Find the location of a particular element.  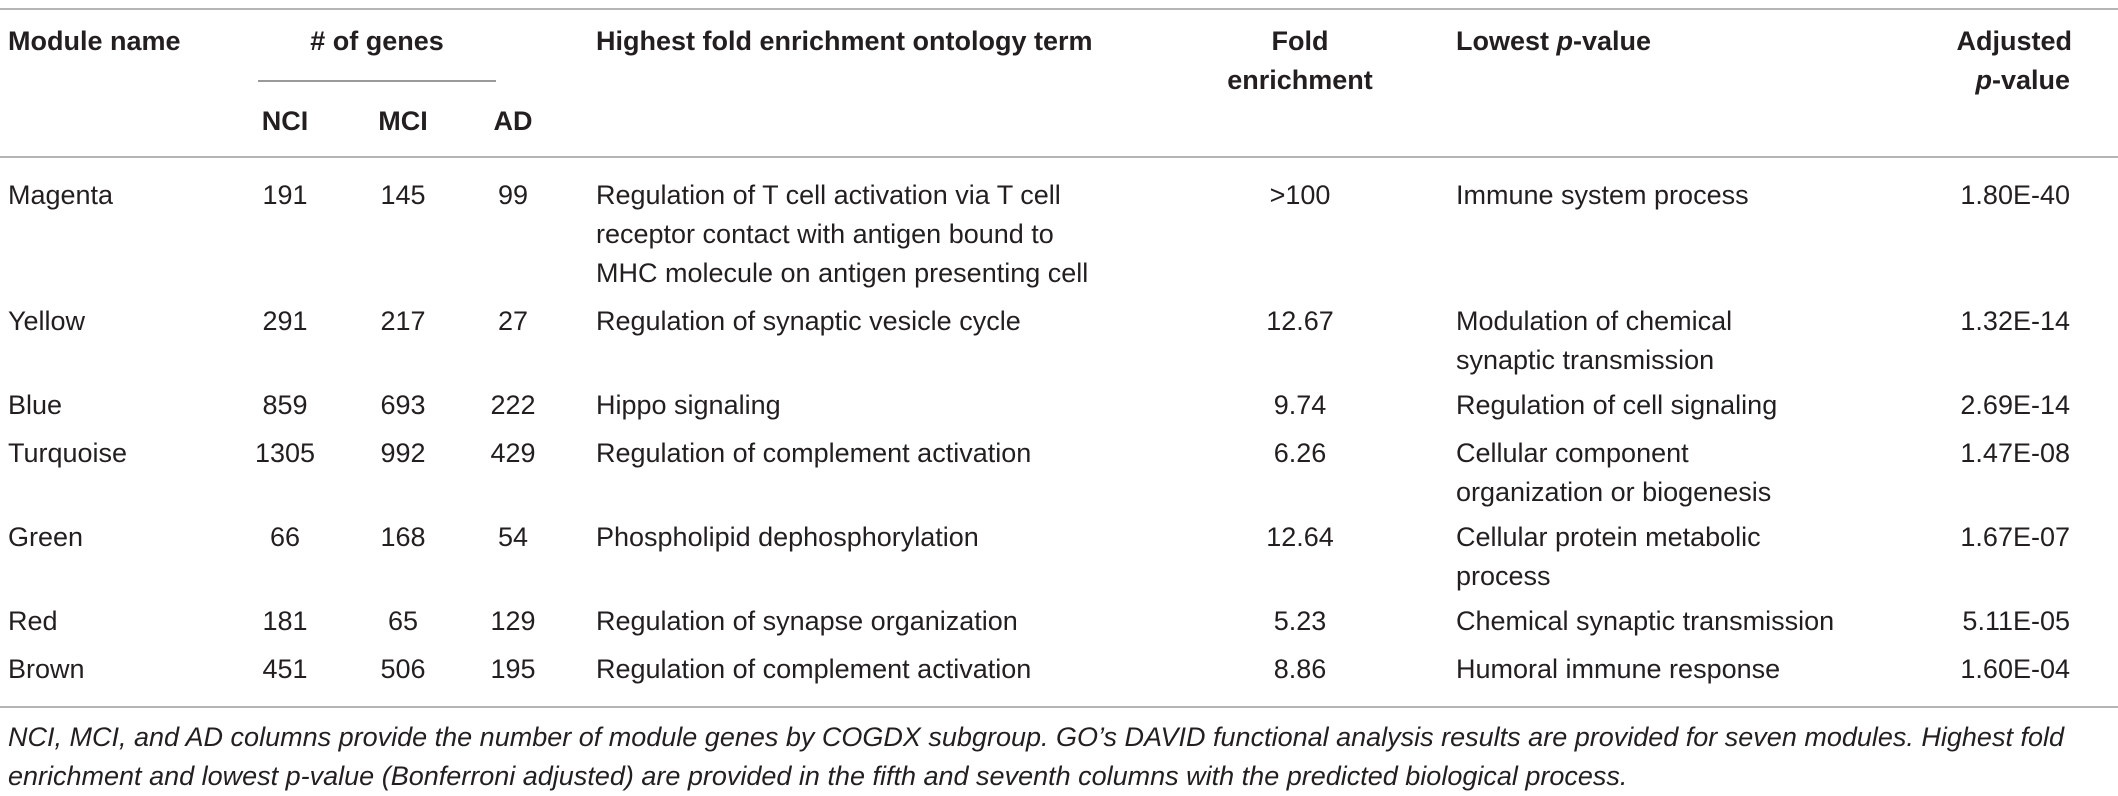

cell-module: Magenta is located at coordinates (61, 195).